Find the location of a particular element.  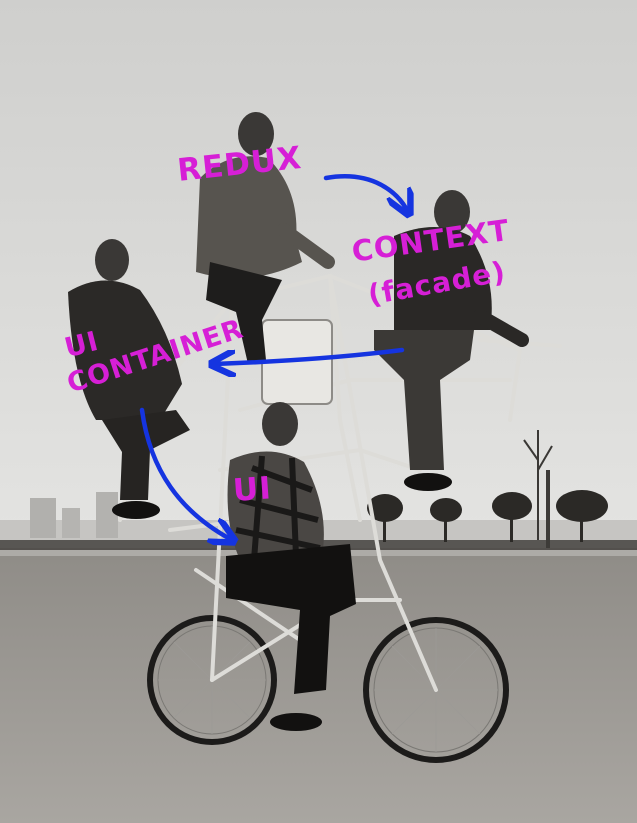

rider-top is located at coordinates (265, 238).